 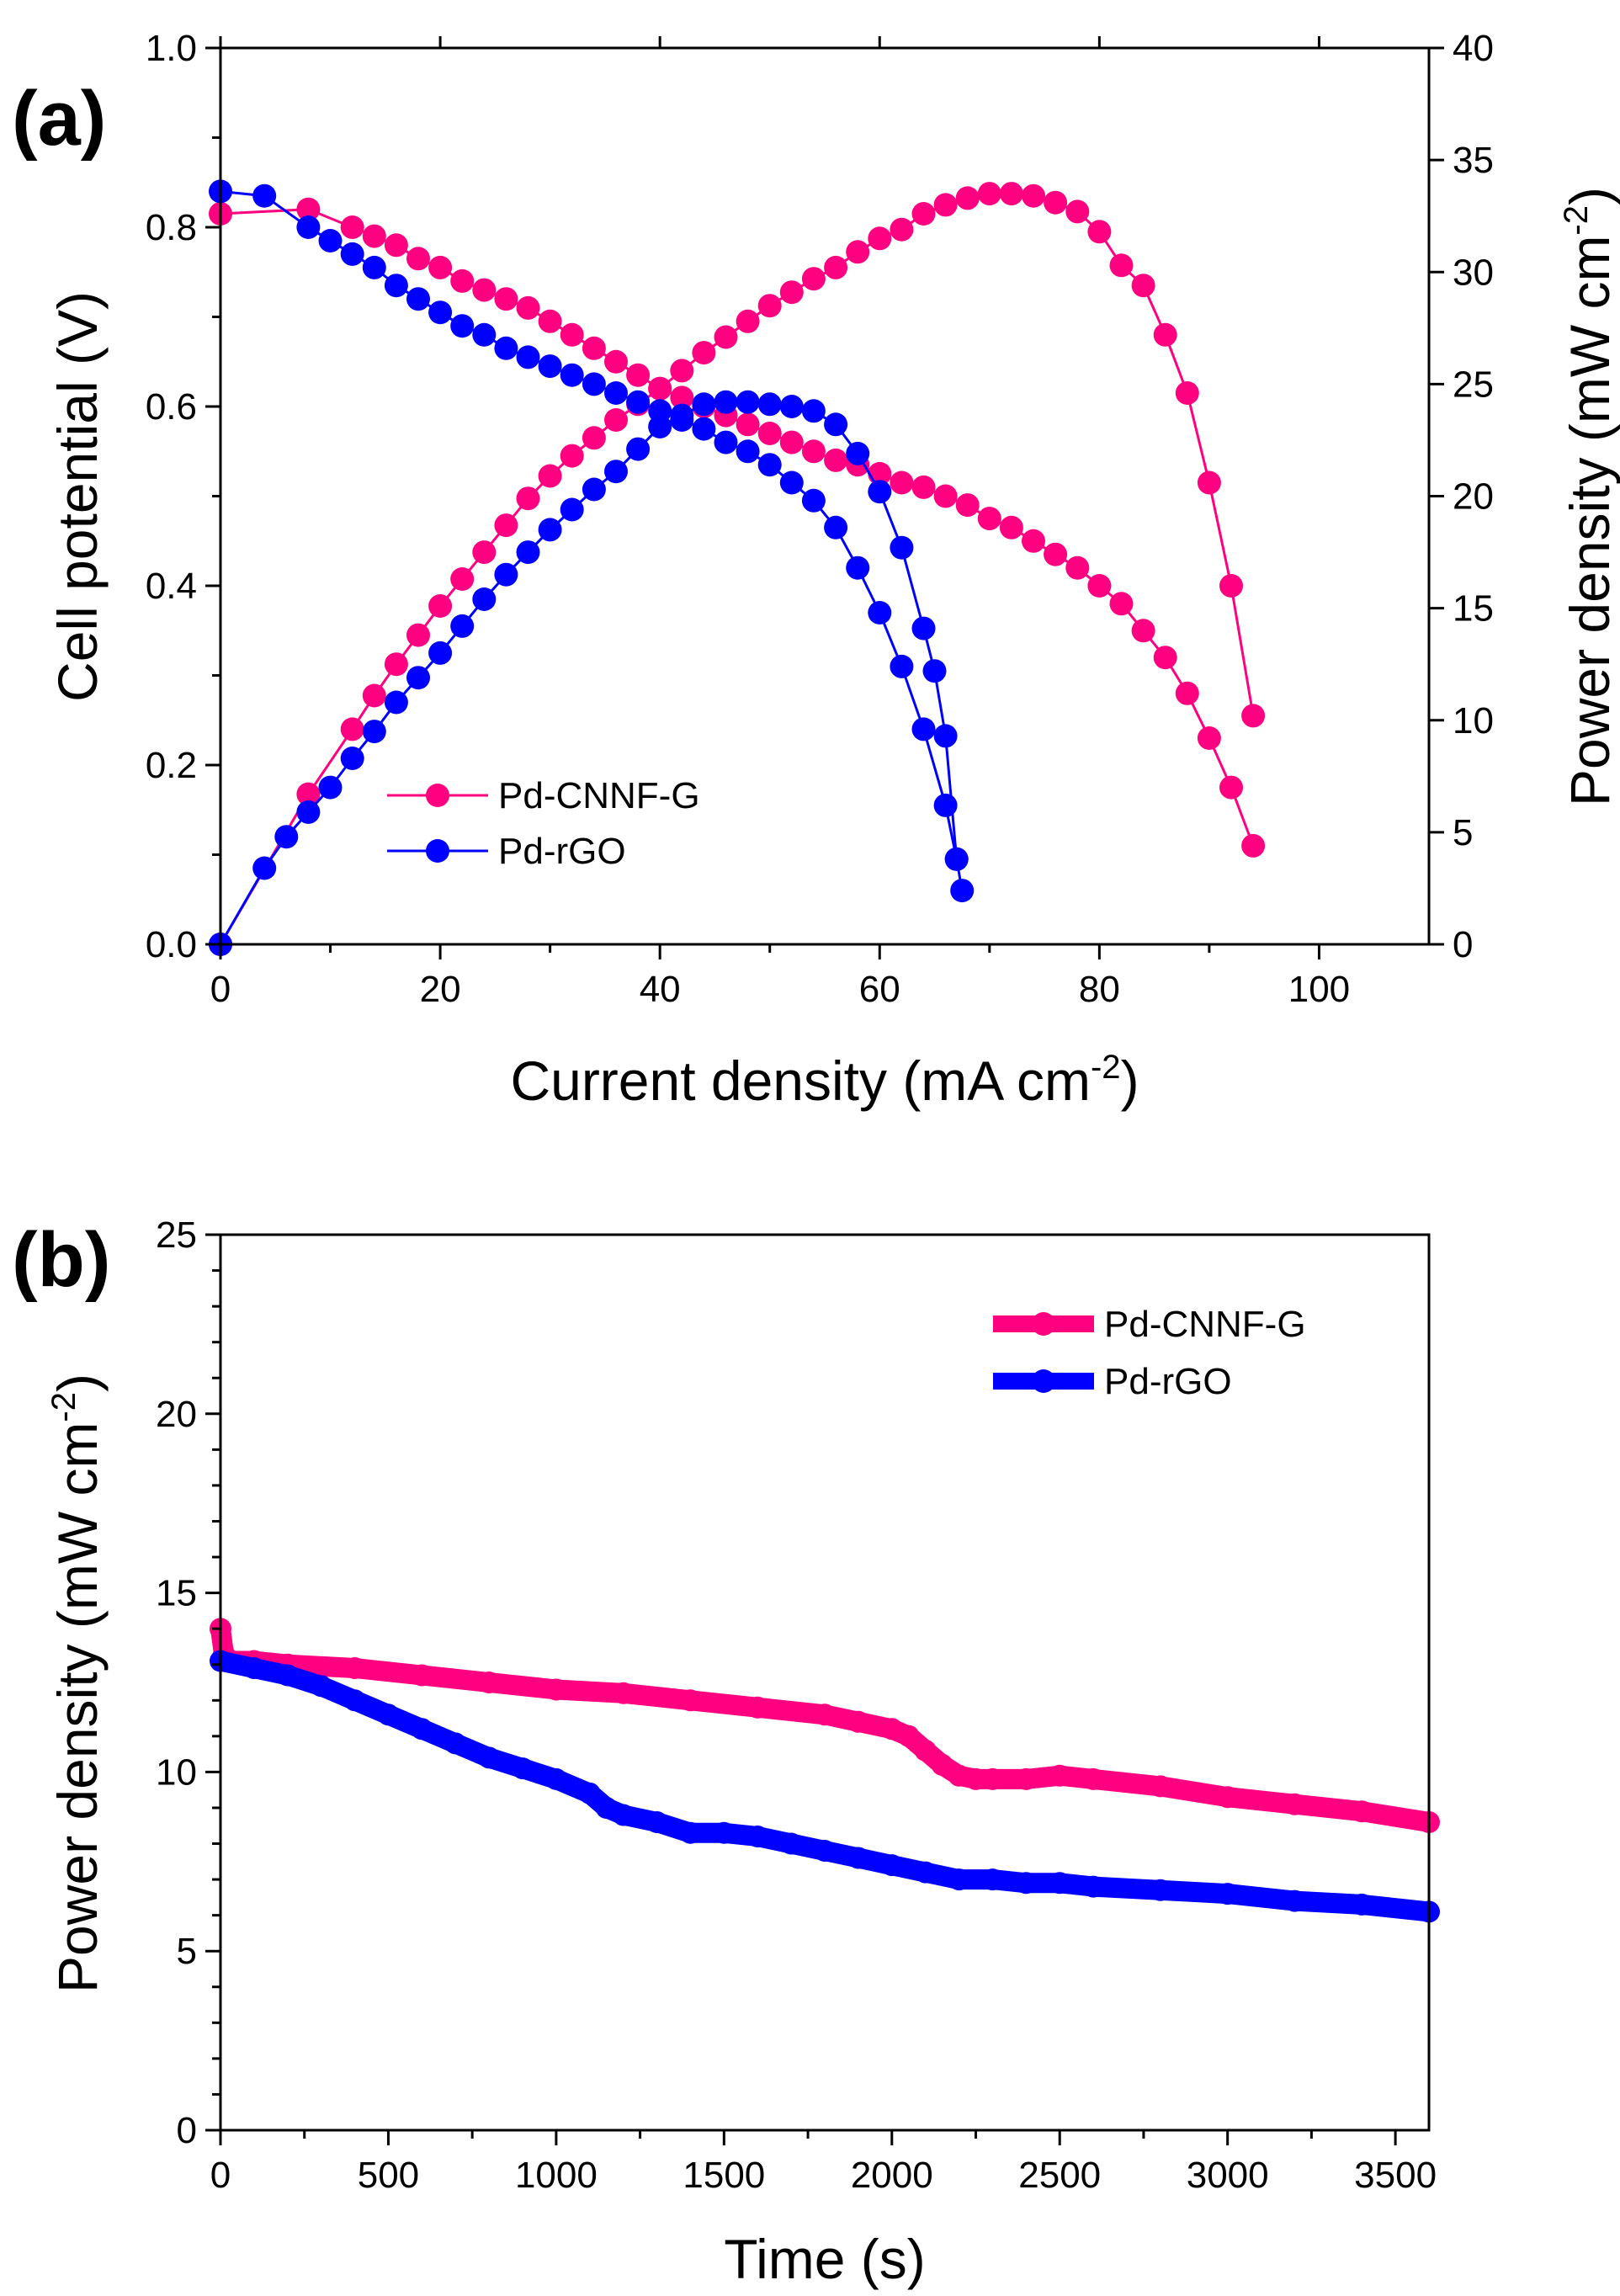 What do you see at coordinates (220, 2175) in the screenshot?
I see `b-x-tick-label: 0` at bounding box center [220, 2175].